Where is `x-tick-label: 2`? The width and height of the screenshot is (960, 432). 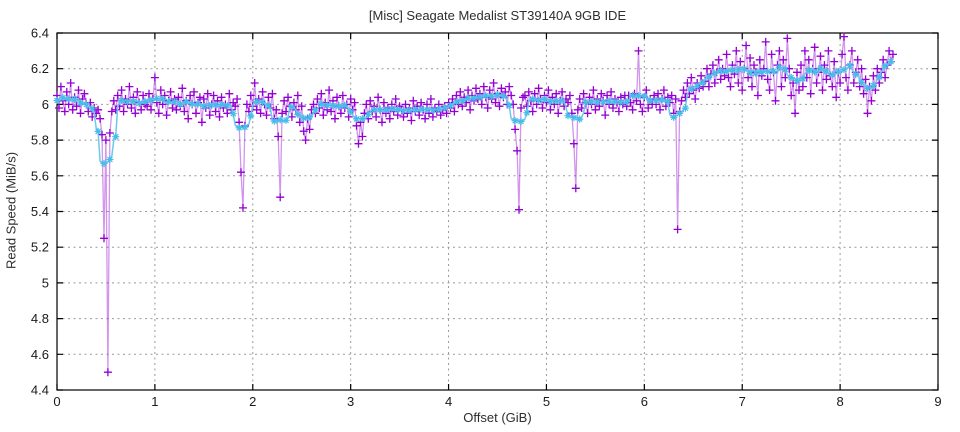 x-tick-label: 2 is located at coordinates (252, 401).